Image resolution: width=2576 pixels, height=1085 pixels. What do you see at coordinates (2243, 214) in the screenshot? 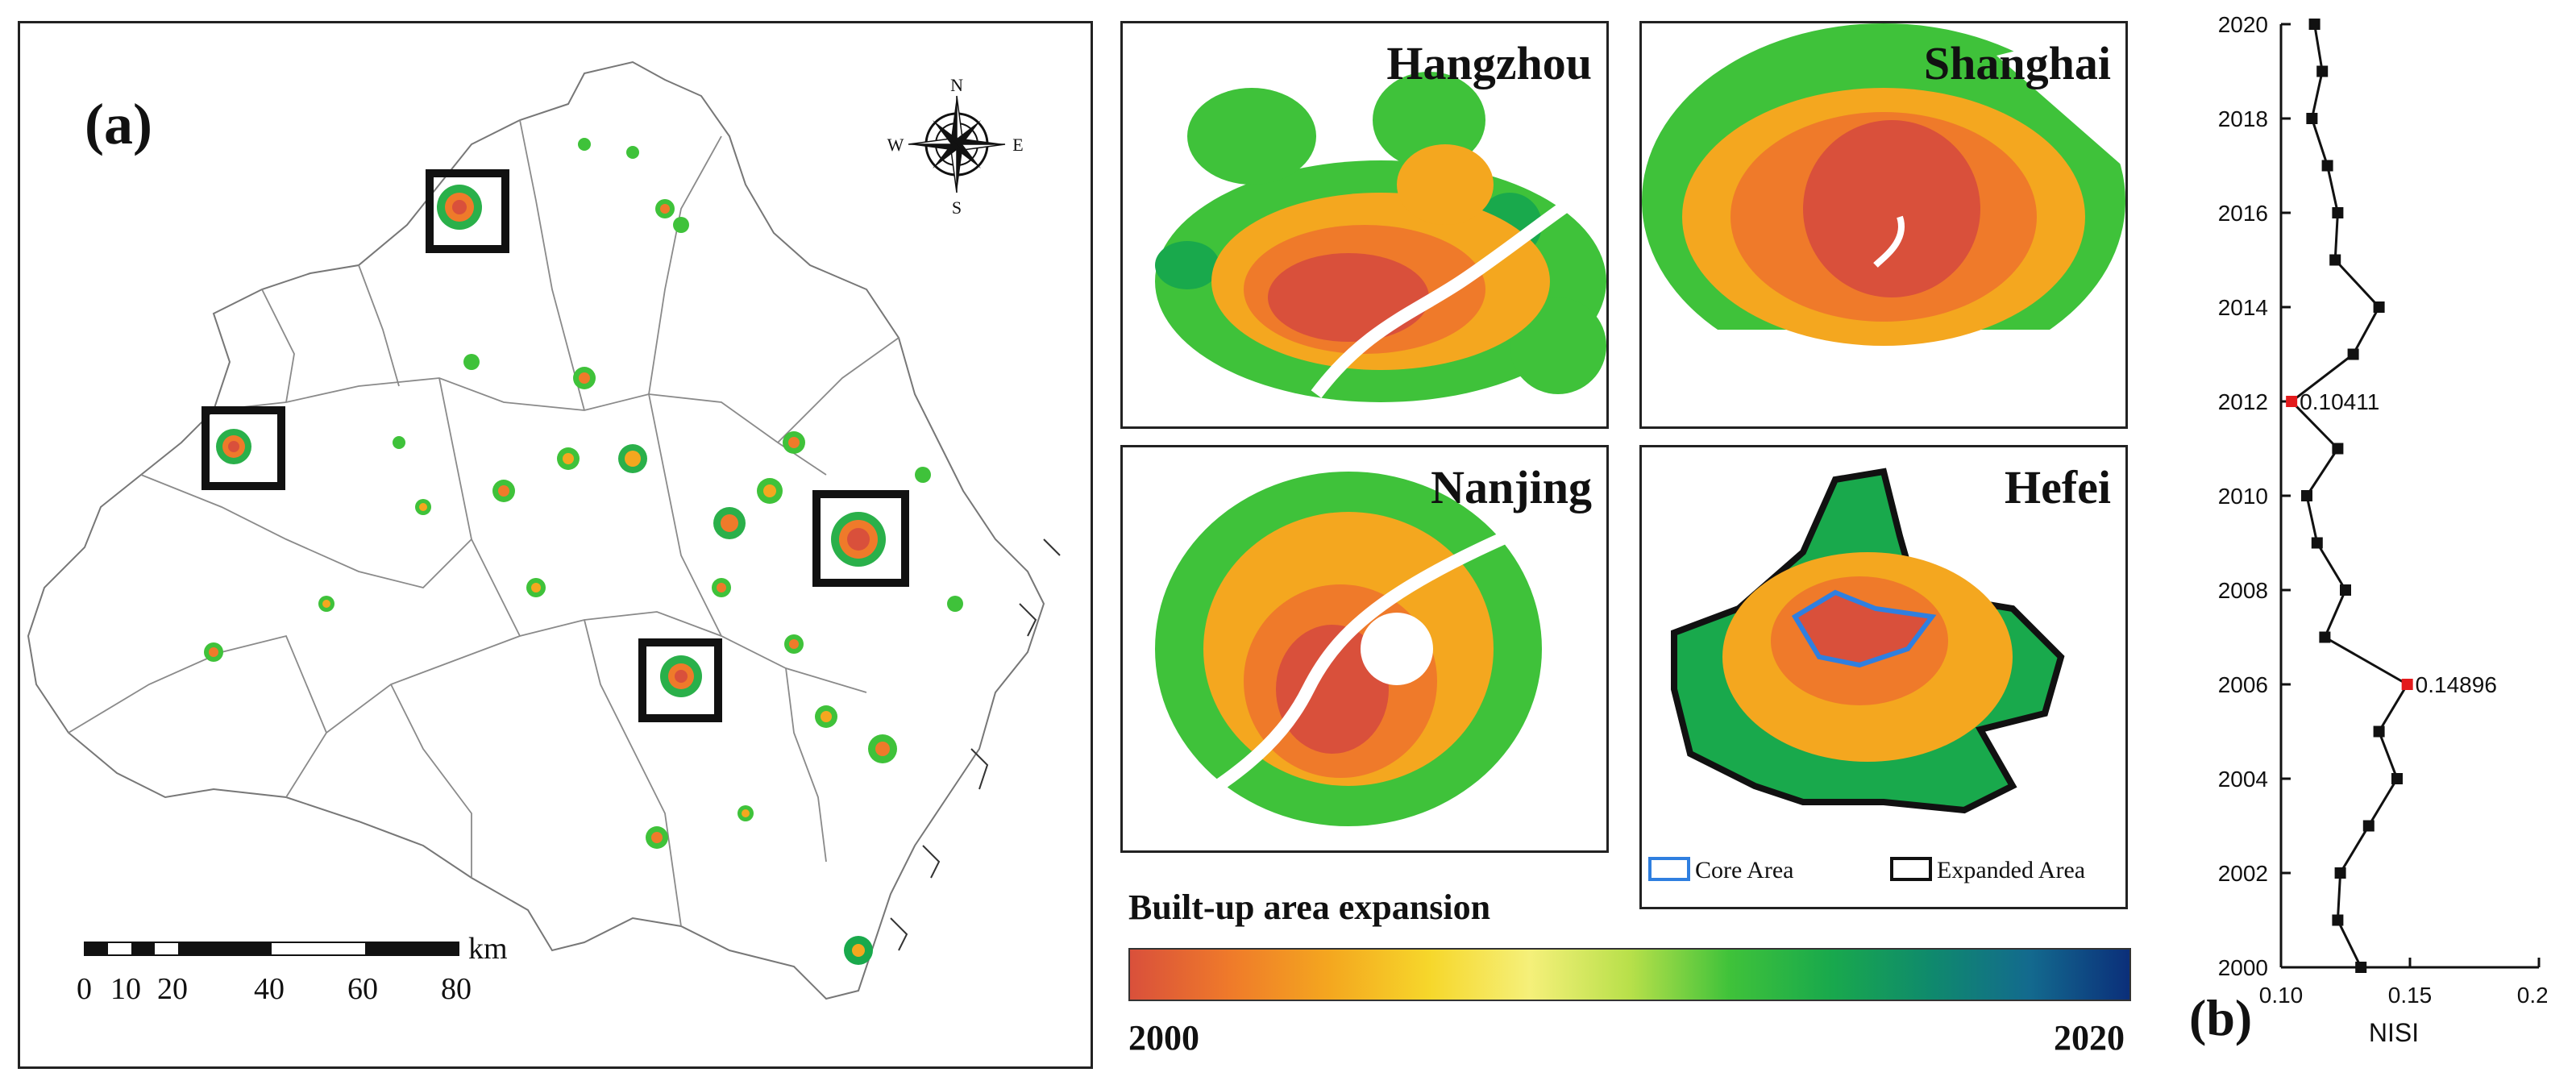
I see `y-tick-label: 2016` at bounding box center [2243, 214].